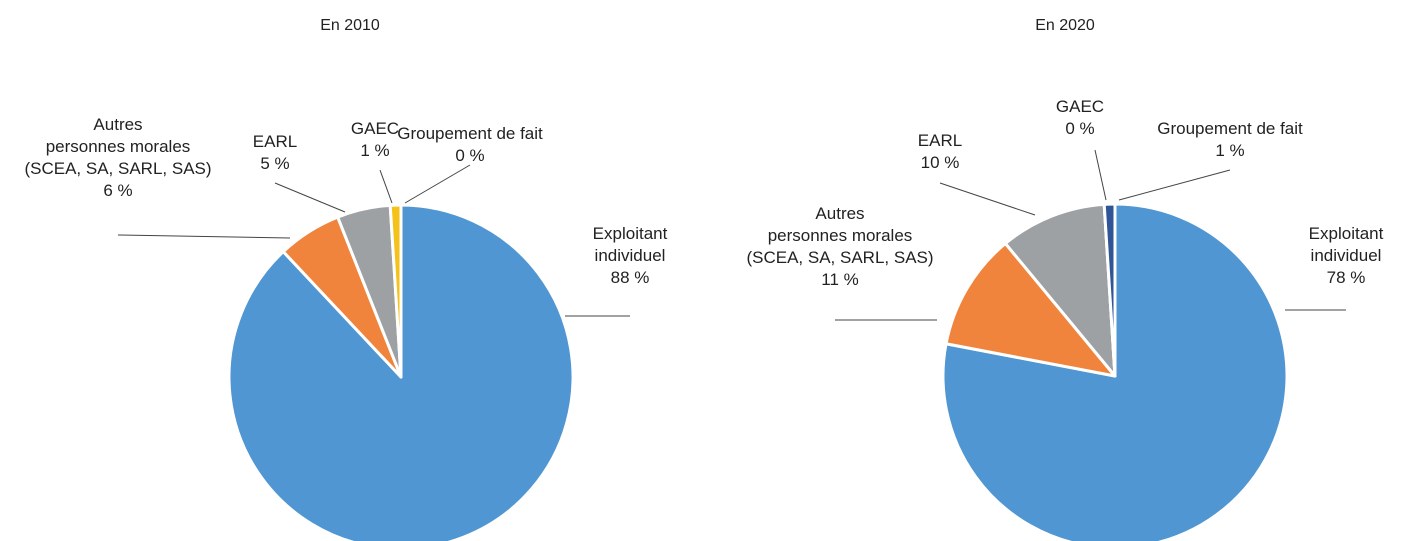 The image size is (1415, 541). Describe the element at coordinates (275, 163) in the screenshot. I see `value-label: 5 %` at that location.